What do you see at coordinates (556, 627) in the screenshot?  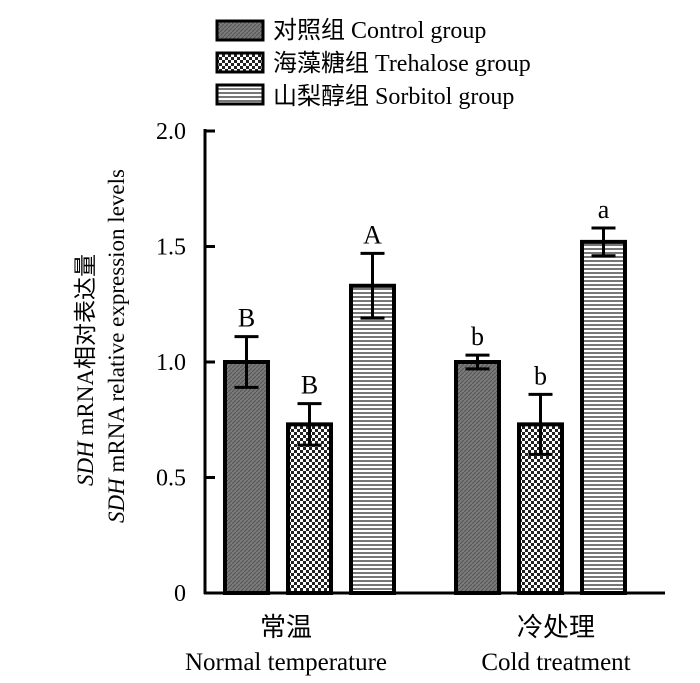 I see `x-category-label-zh: 冷处理` at bounding box center [556, 627].